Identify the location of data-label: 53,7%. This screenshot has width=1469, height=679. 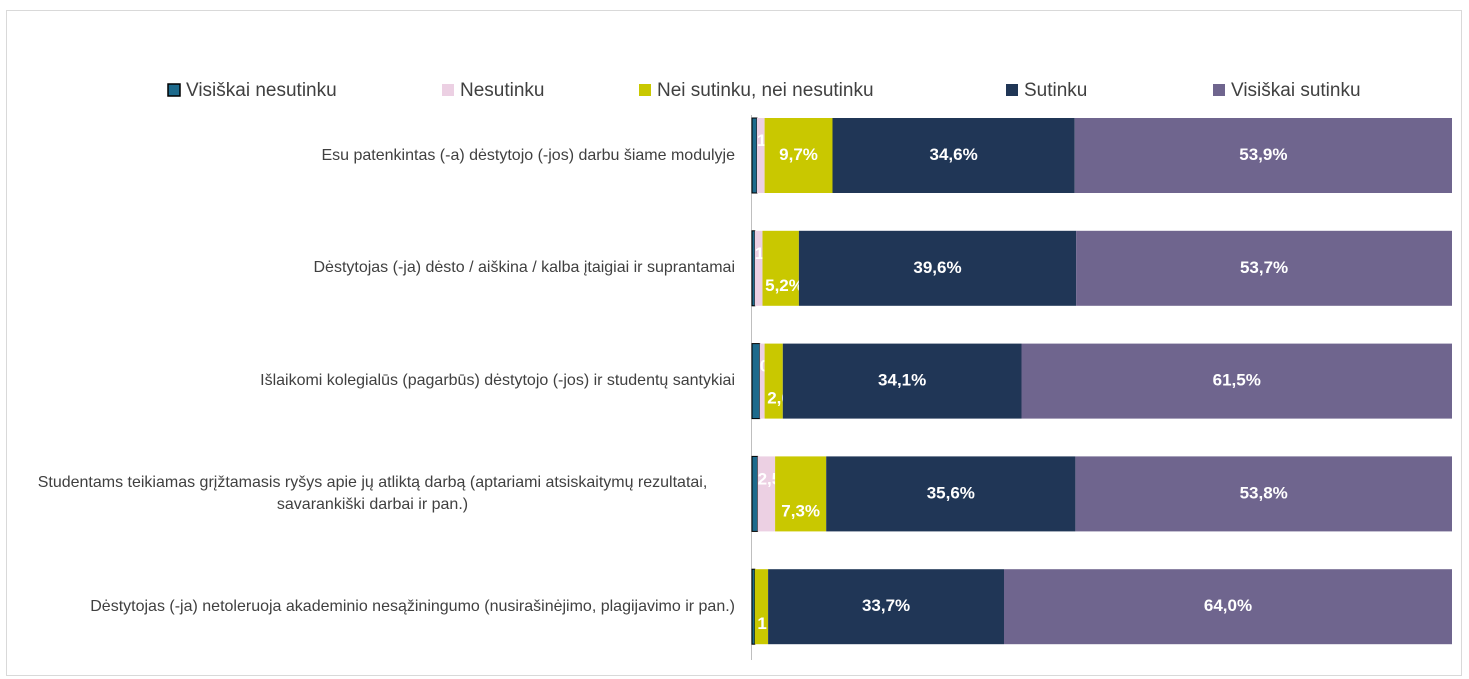
(1264, 267).